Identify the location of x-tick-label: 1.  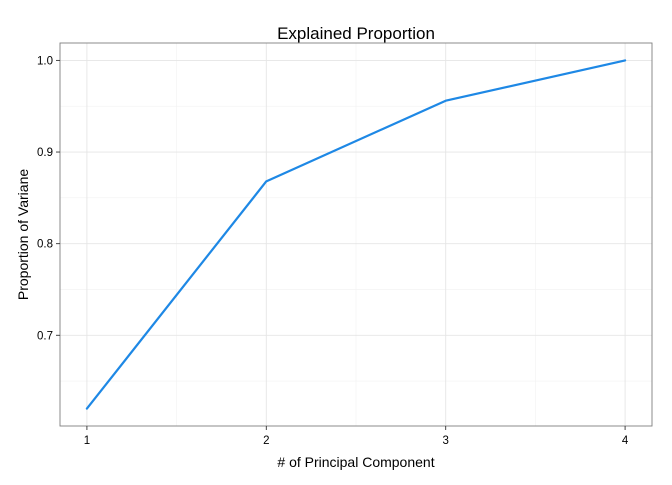
(87, 441).